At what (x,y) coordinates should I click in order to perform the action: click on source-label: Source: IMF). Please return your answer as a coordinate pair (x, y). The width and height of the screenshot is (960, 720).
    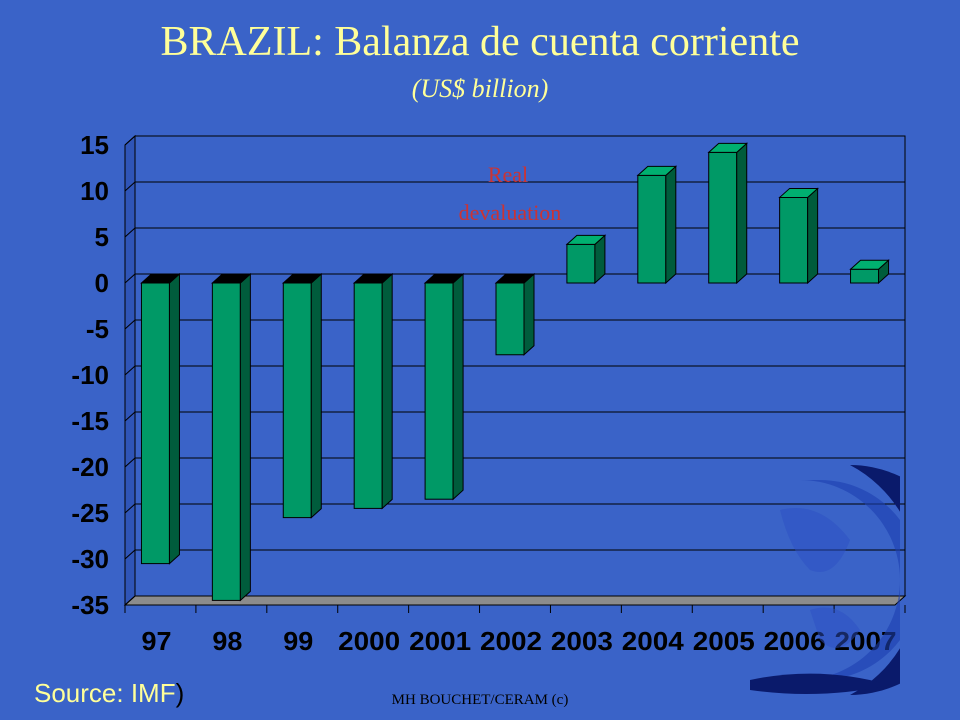
    Looking at the image, I should click on (109, 693).